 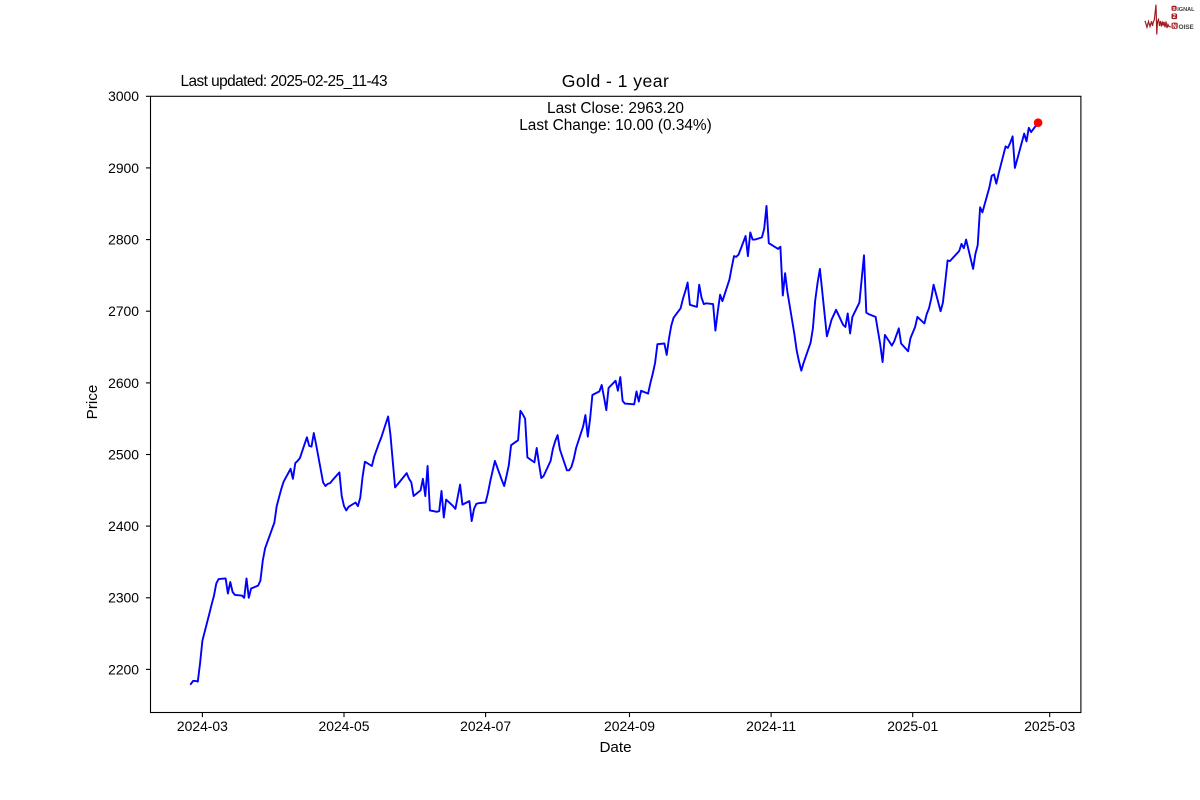 What do you see at coordinates (123, 96) in the screenshot?
I see `svg-text: 3000` at bounding box center [123, 96].